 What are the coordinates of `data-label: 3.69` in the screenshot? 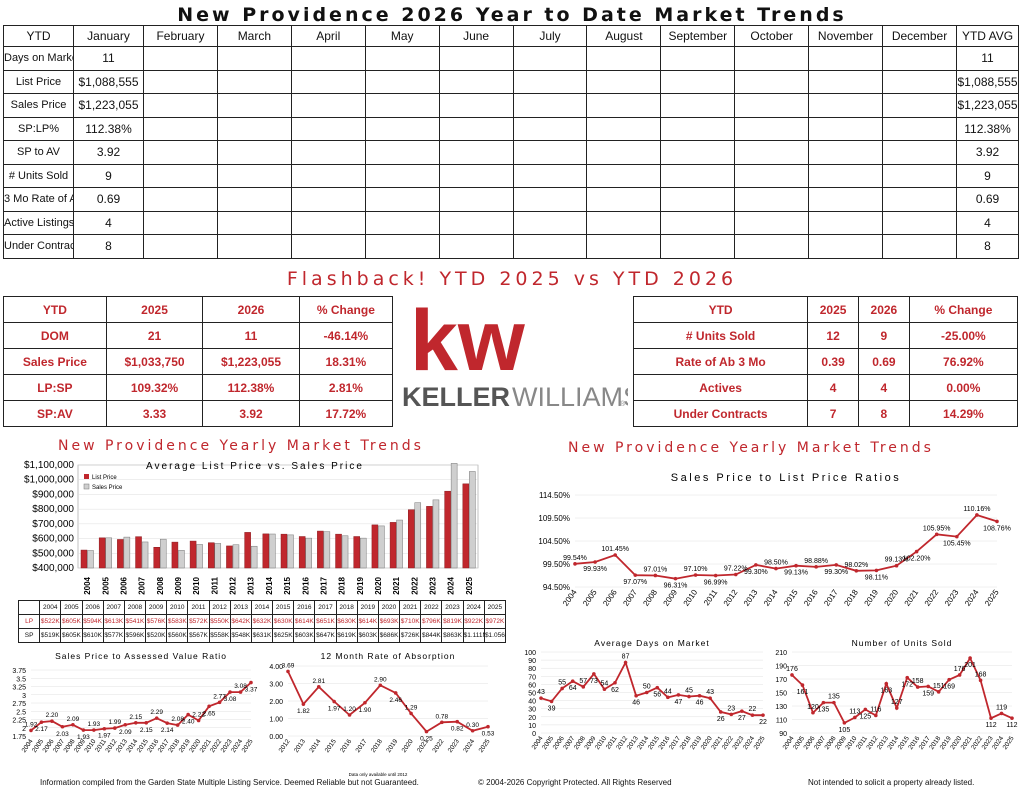 It's located at (288, 665).